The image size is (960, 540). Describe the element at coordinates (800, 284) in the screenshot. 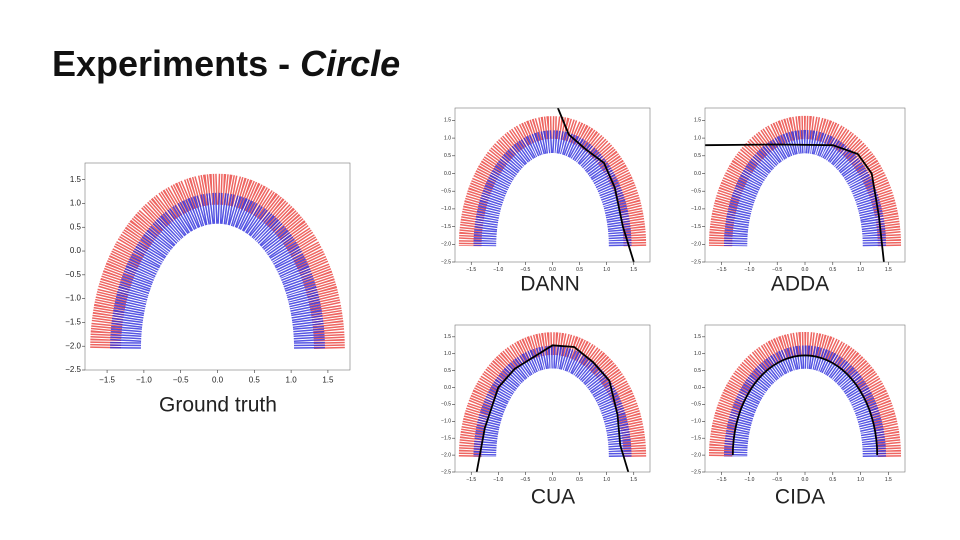

I see `panel-caption: ADDA` at that location.